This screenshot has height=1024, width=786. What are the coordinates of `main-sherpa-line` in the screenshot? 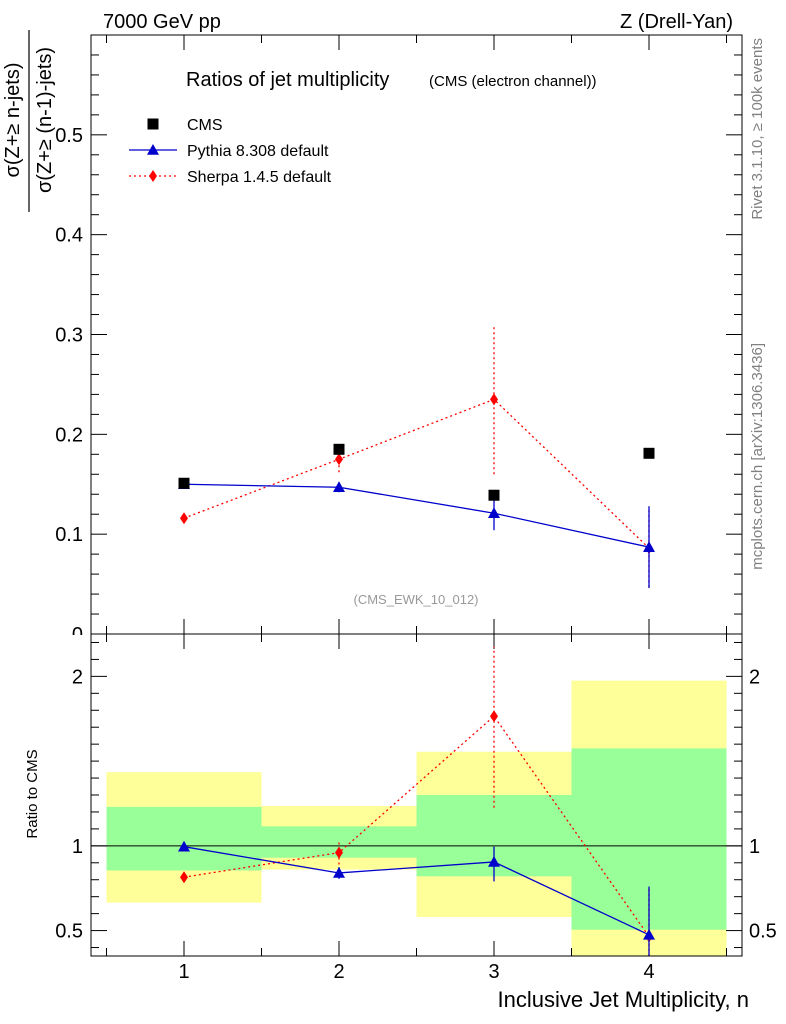 It's located at (416, 473).